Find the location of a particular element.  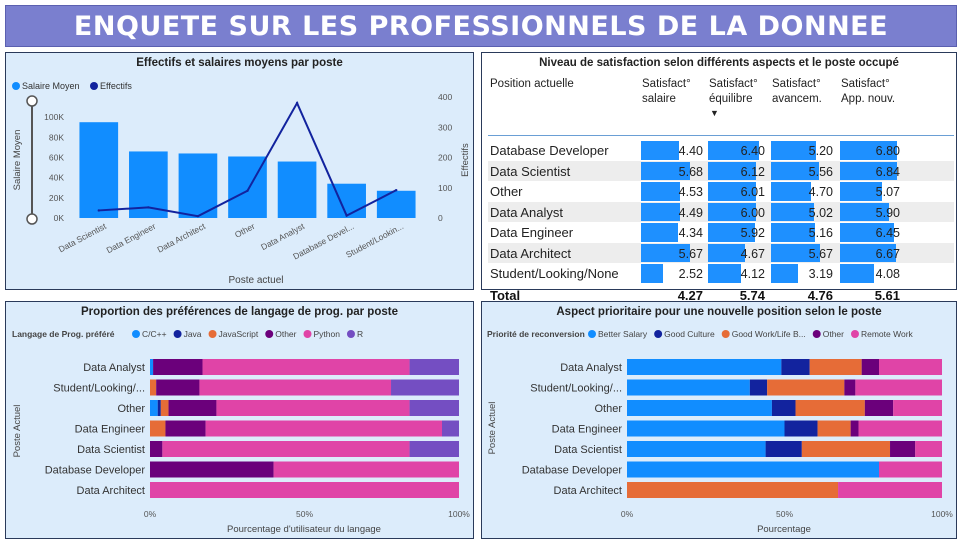

legend-item: C/C++ is located at coordinates (154, 334).